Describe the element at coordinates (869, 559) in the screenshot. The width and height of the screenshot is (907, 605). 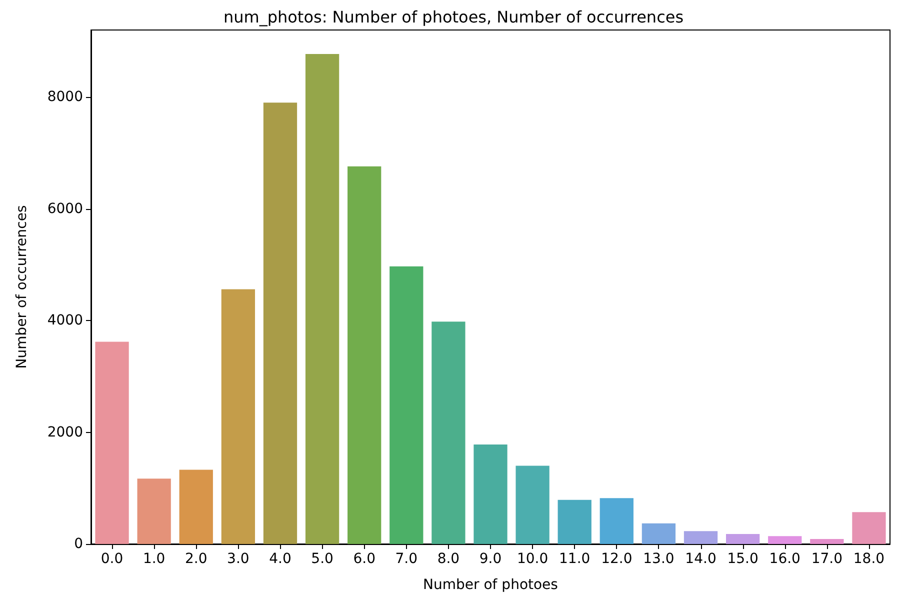
I see `x-tick-label: 18.0` at that location.